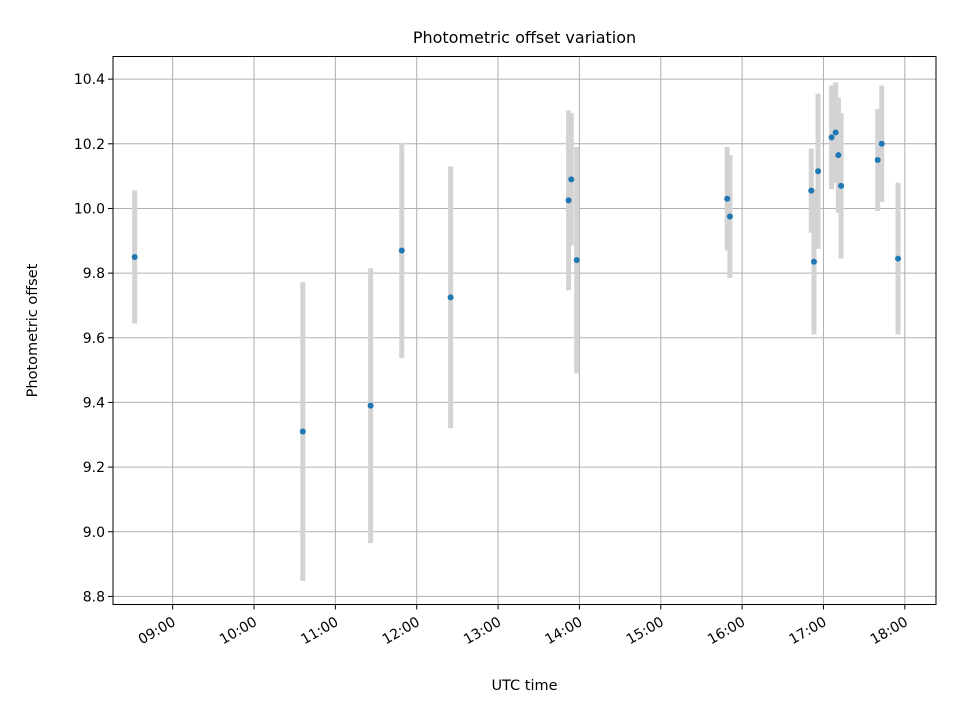  What do you see at coordinates (89, 209) in the screenshot?
I see `y-tick-label: 10.0` at bounding box center [89, 209].